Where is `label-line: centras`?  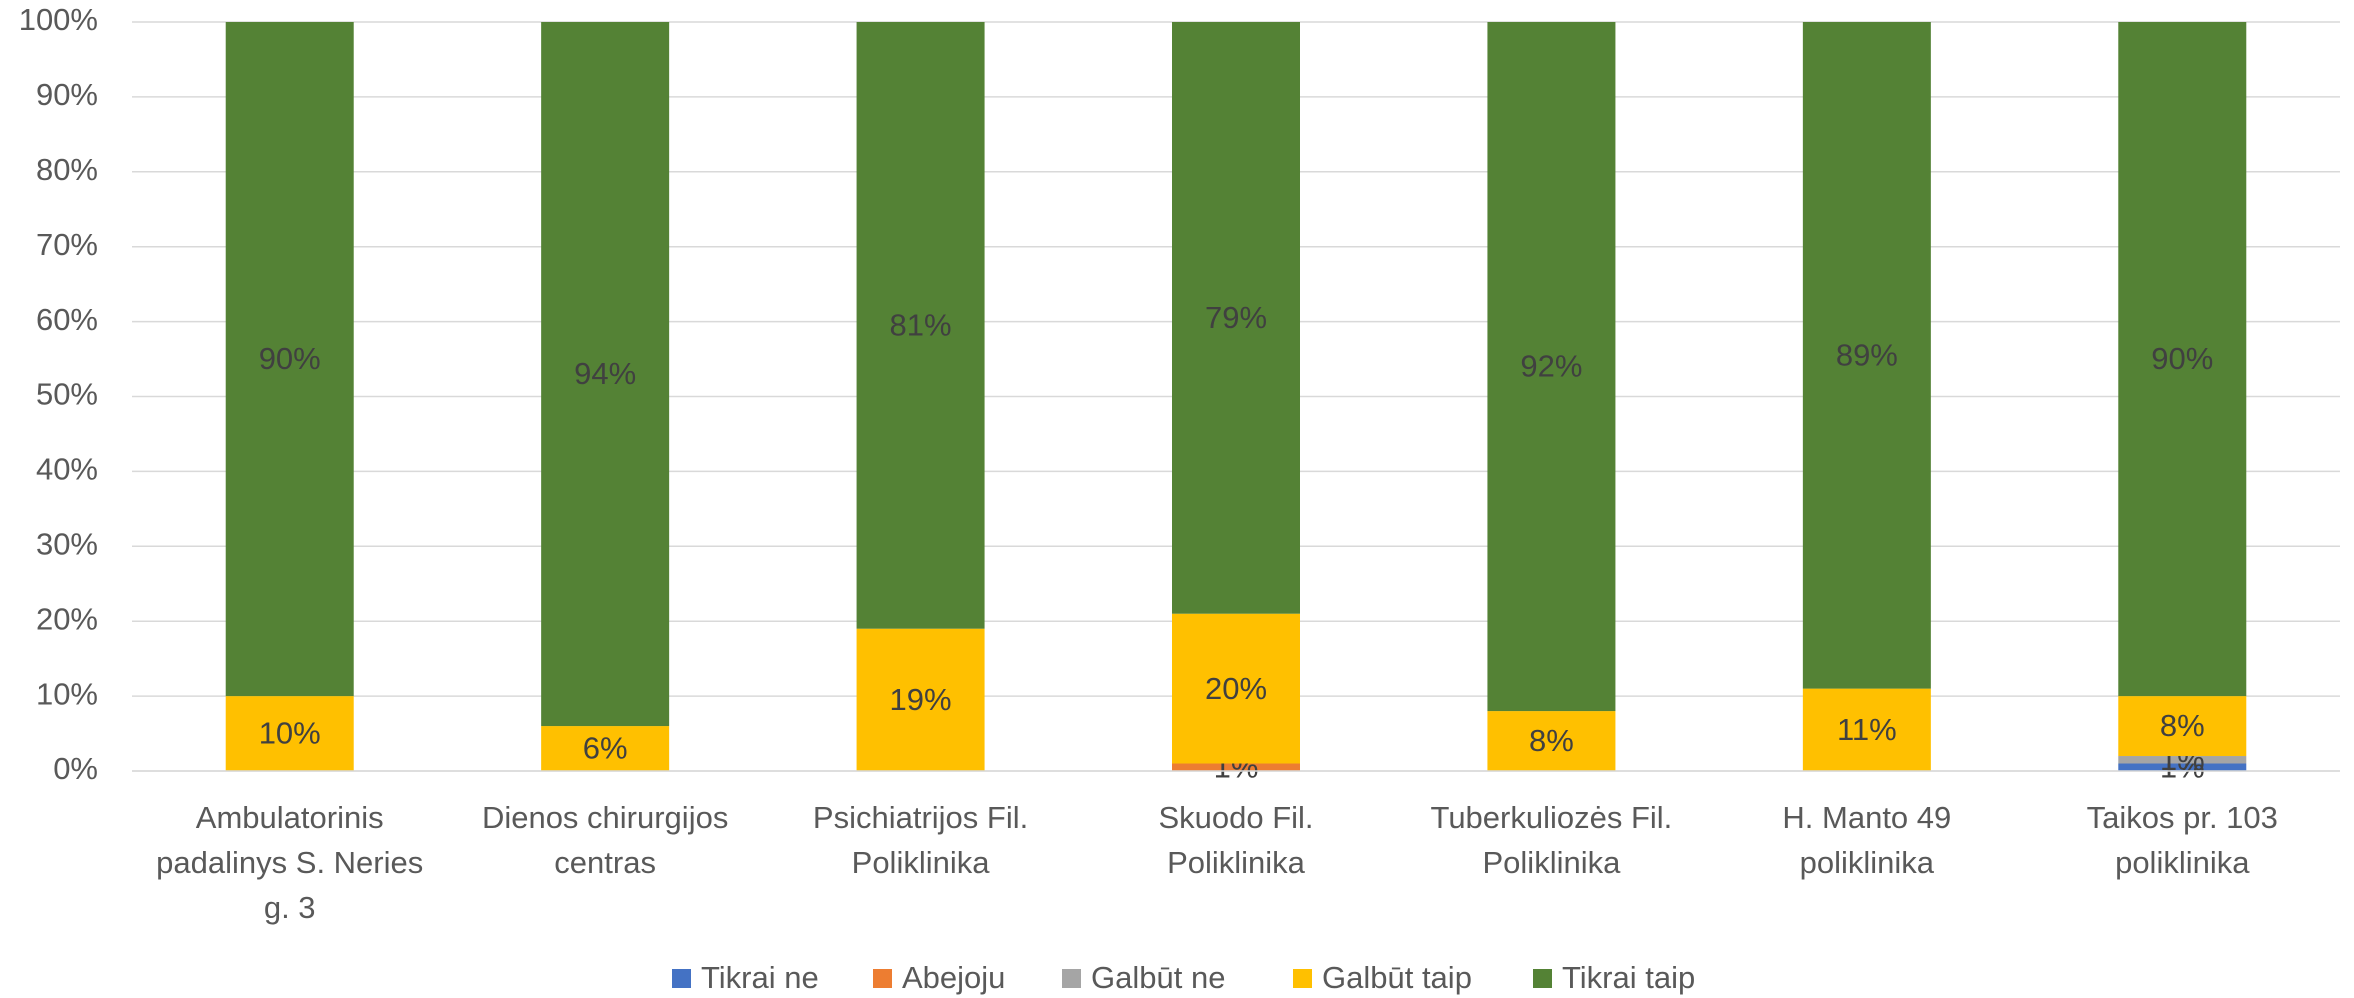
label-line: centras is located at coordinates (605, 862).